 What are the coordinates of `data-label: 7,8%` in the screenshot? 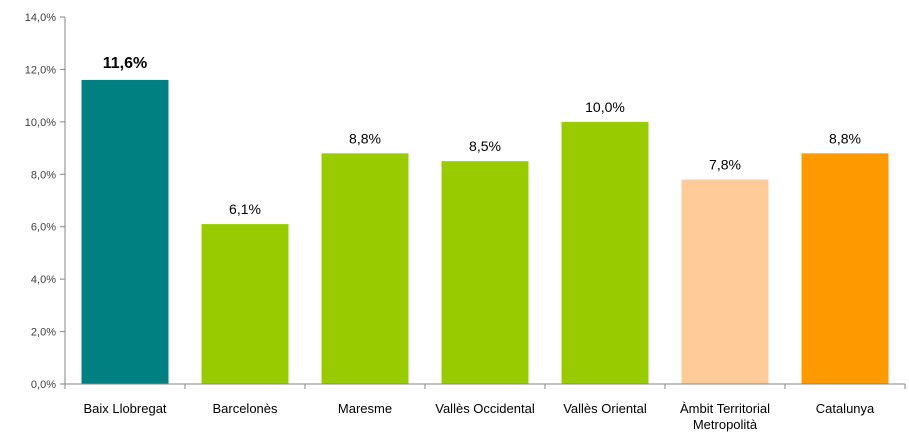 It's located at (725, 165).